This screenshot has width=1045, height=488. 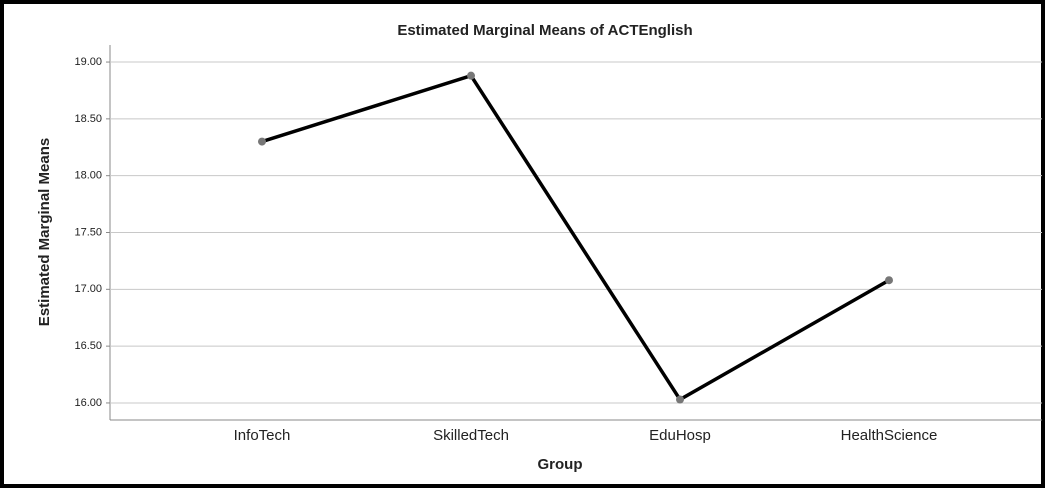 What do you see at coordinates (88, 232) in the screenshot?
I see `y-tick-label: 17.50` at bounding box center [88, 232].